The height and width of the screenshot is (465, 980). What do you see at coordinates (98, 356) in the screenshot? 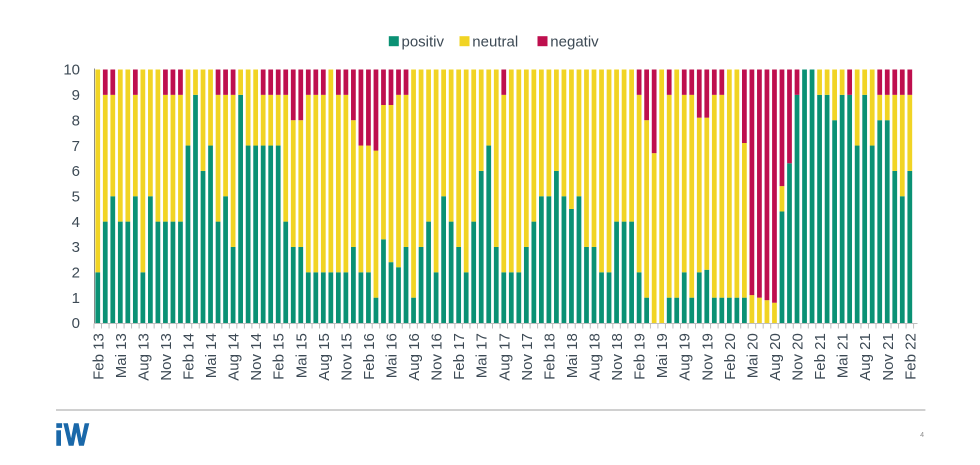
I see `svg-text: Feb 13` at bounding box center [98, 356].